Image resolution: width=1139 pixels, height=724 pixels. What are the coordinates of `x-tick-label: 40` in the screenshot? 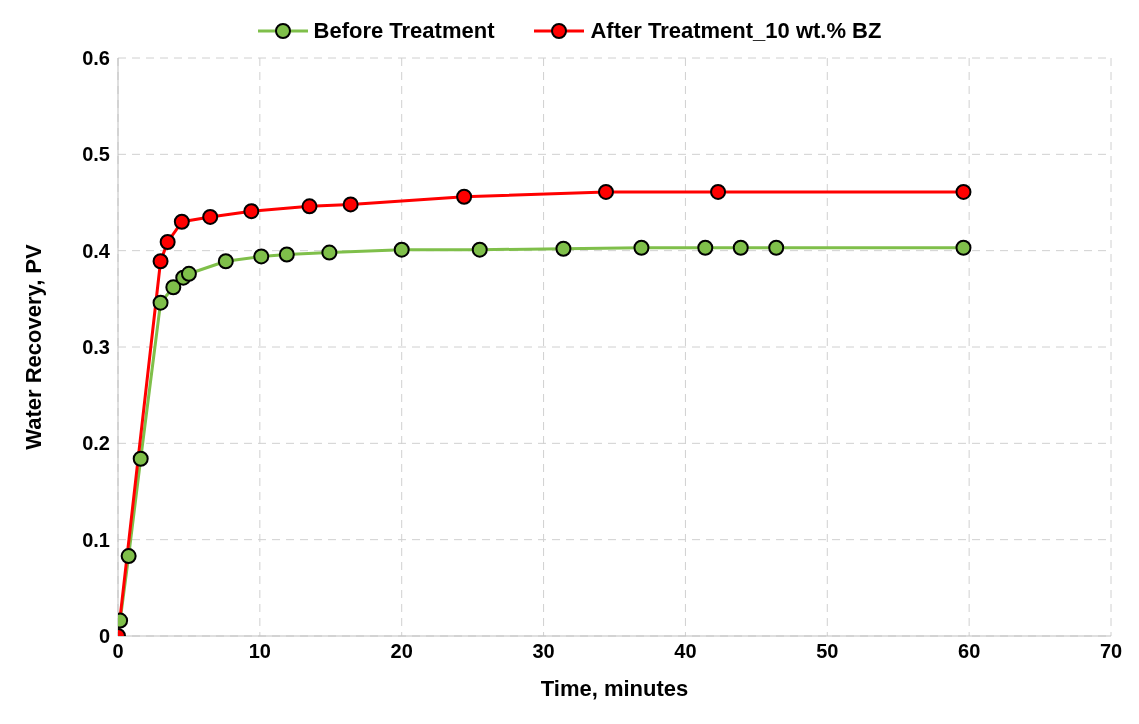 It's located at (685, 651).